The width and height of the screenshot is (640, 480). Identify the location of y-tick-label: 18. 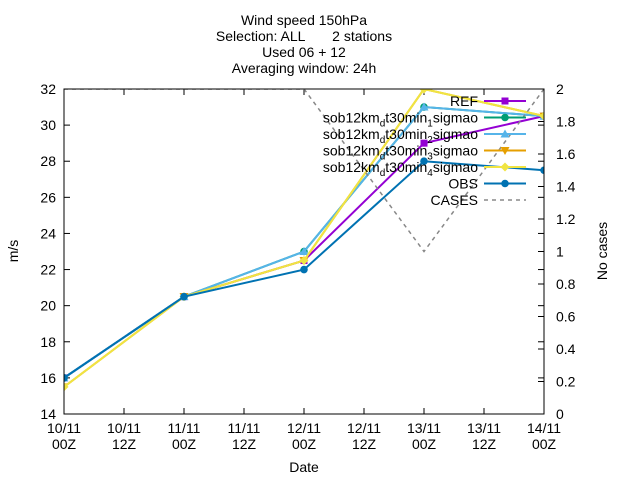
(48, 342).